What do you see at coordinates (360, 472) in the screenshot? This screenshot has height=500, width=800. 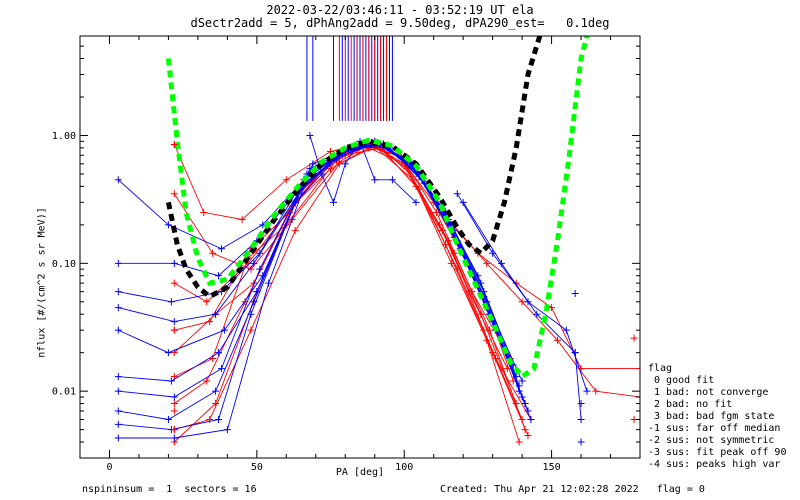 I see `x-axis-label: PA [deg]` at bounding box center [360, 472].